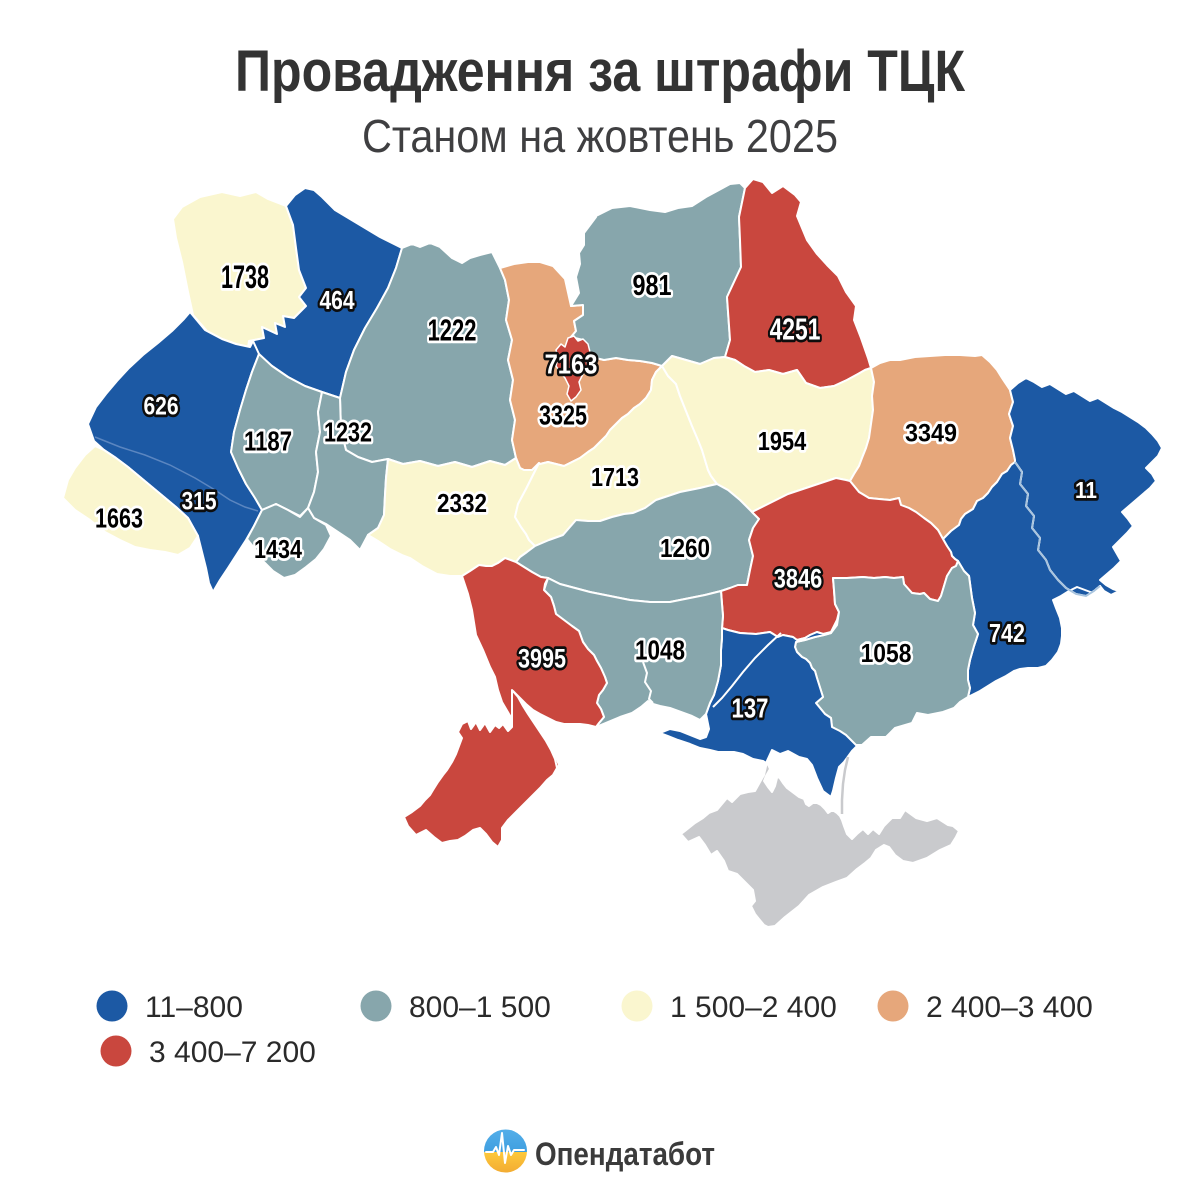  Describe the element at coordinates (462, 503) in the screenshot. I see `svg-text: 2332` at that location.